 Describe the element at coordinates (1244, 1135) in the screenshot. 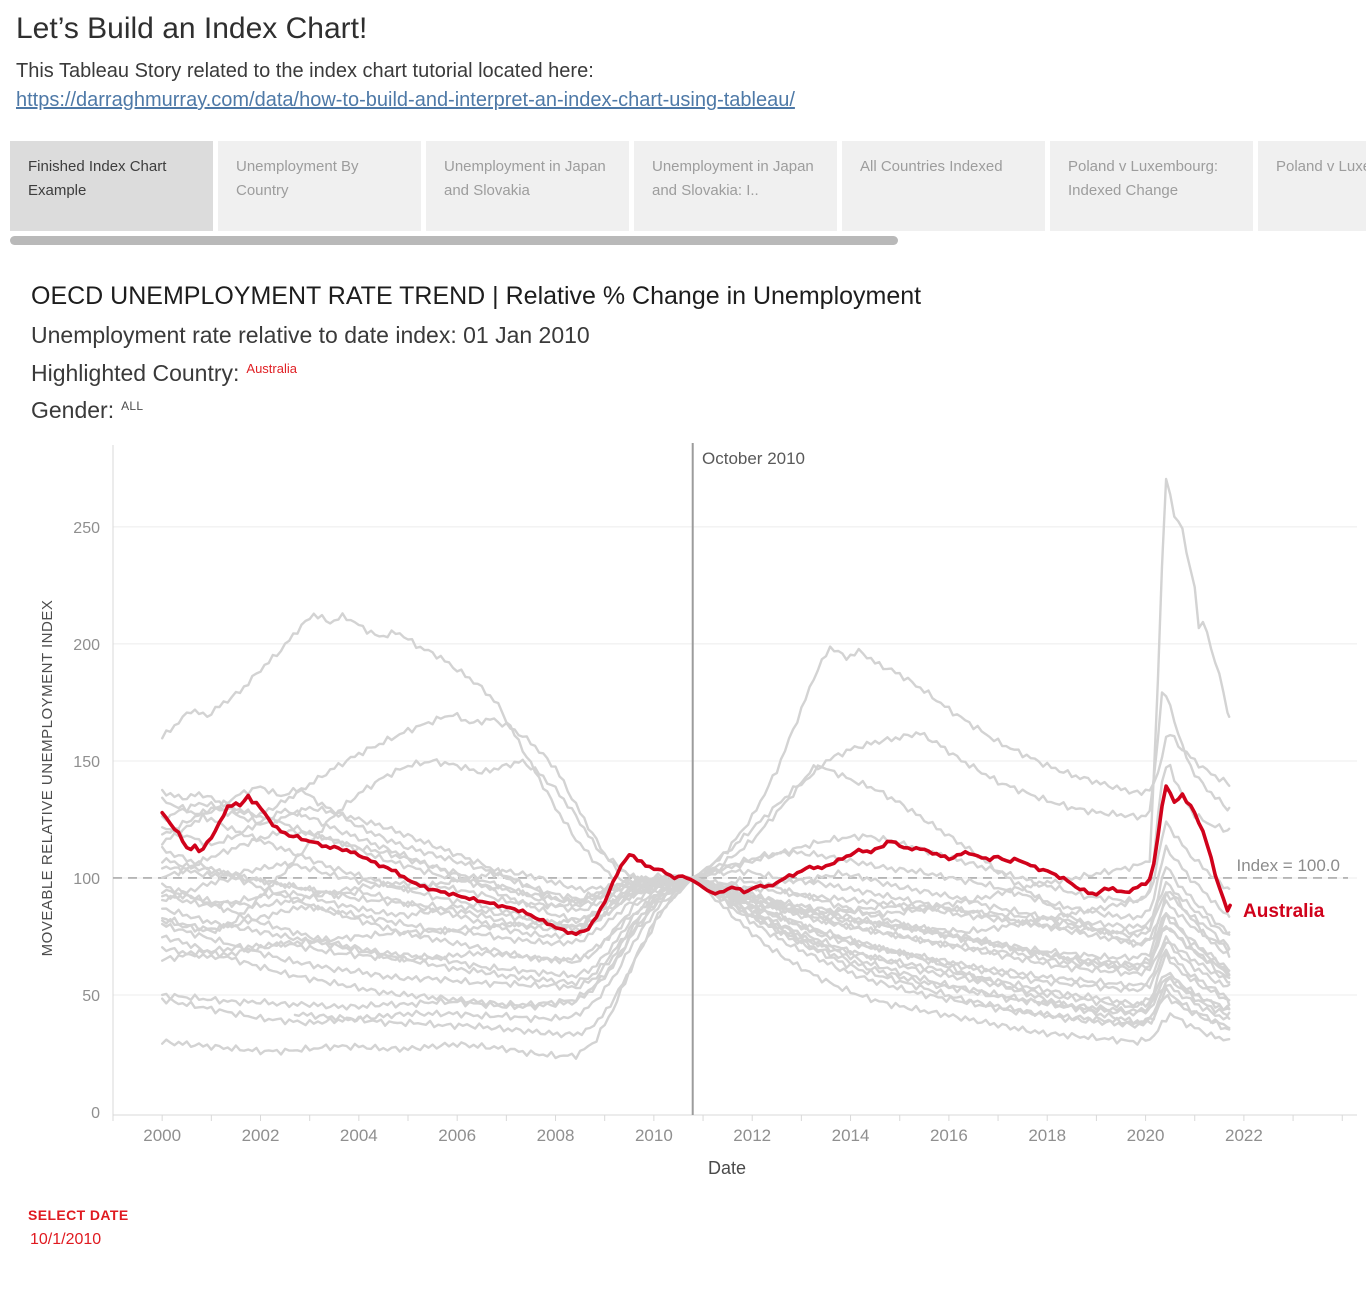

I see `x-tick-label: 2022` at that location.